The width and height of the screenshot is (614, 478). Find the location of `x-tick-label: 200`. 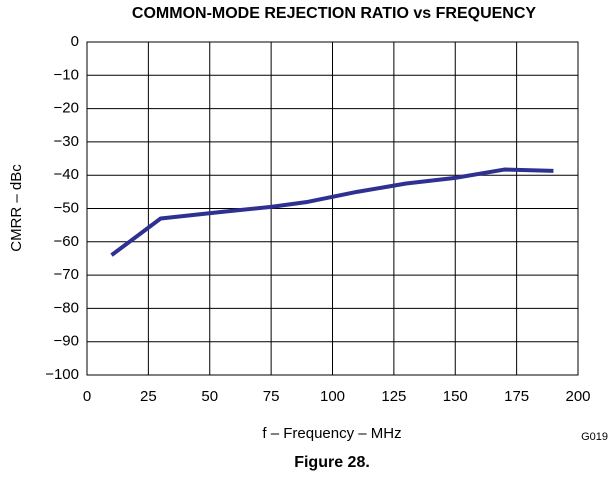

x-tick-label: 200 is located at coordinates (577, 396).